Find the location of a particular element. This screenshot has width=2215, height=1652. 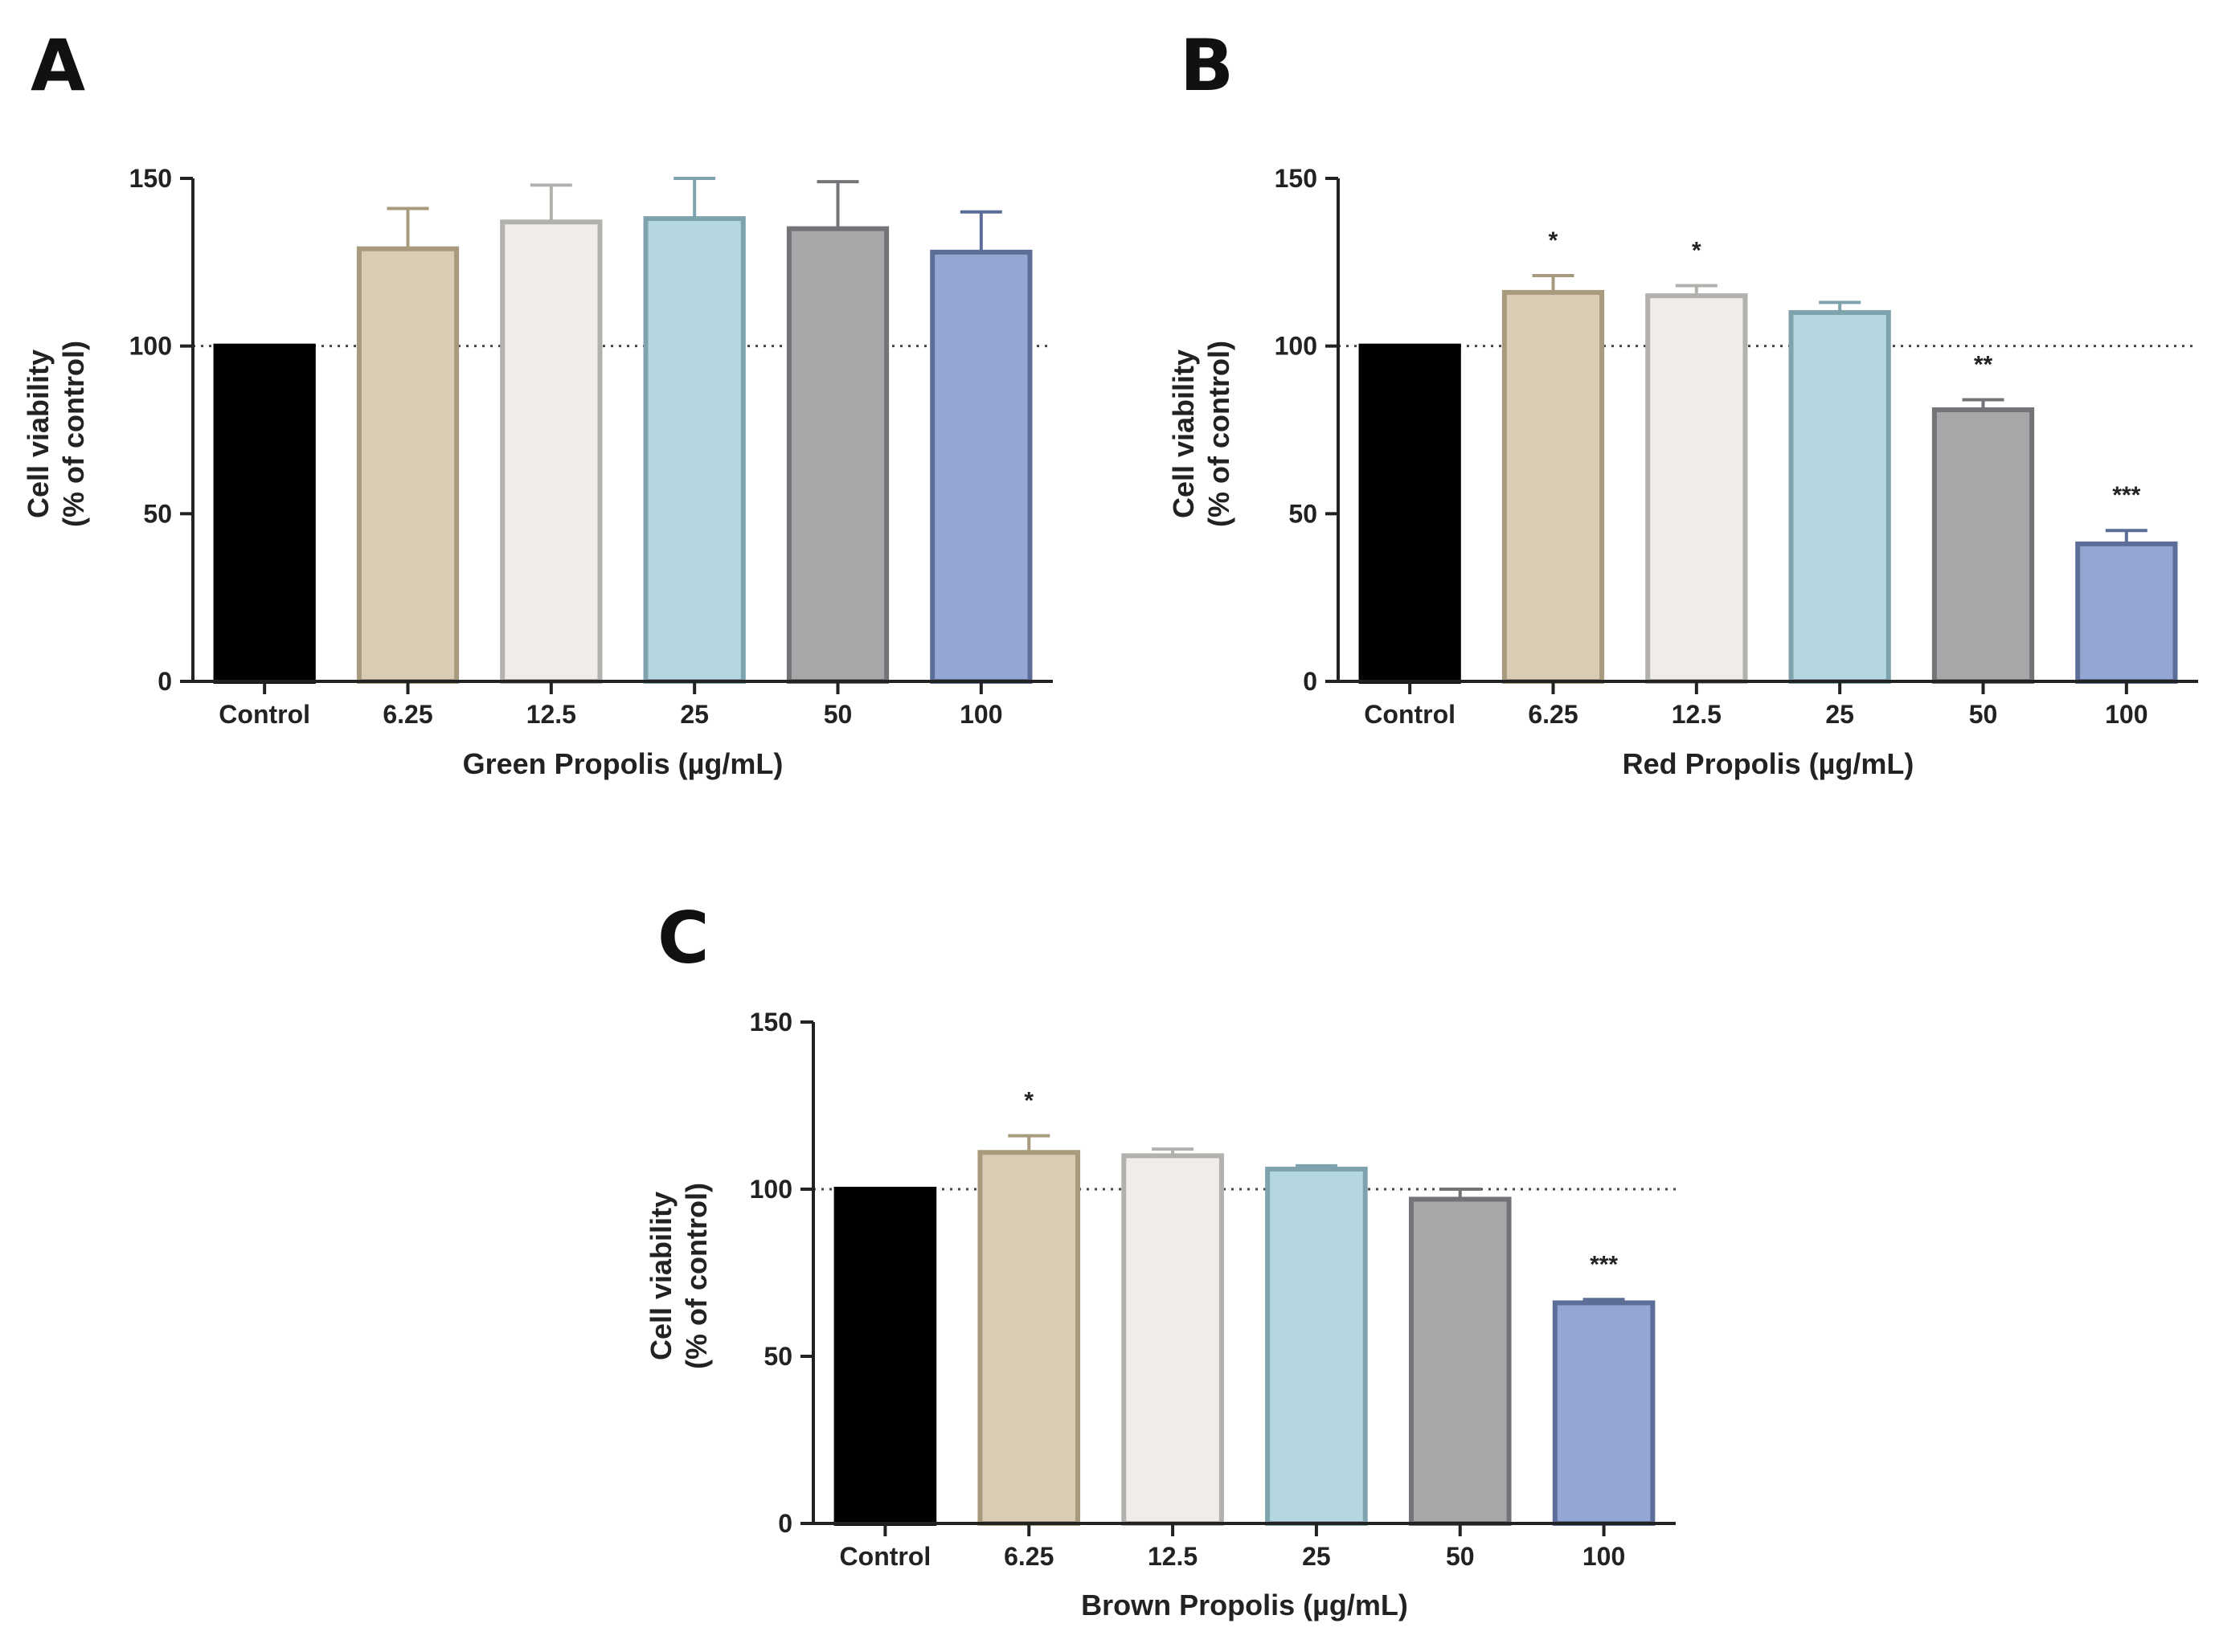

x-axis-title: Red Propolis (µg/mL) is located at coordinates (1768, 763).